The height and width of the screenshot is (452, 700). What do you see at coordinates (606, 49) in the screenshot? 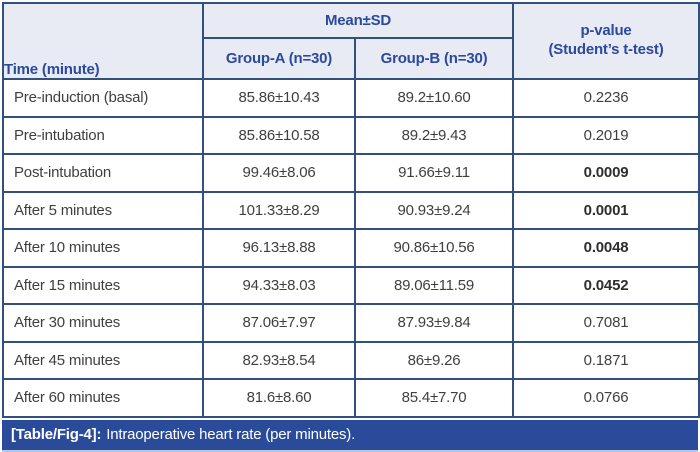
I see `p-value-line2: (Student’s t-test)` at bounding box center [606, 49].